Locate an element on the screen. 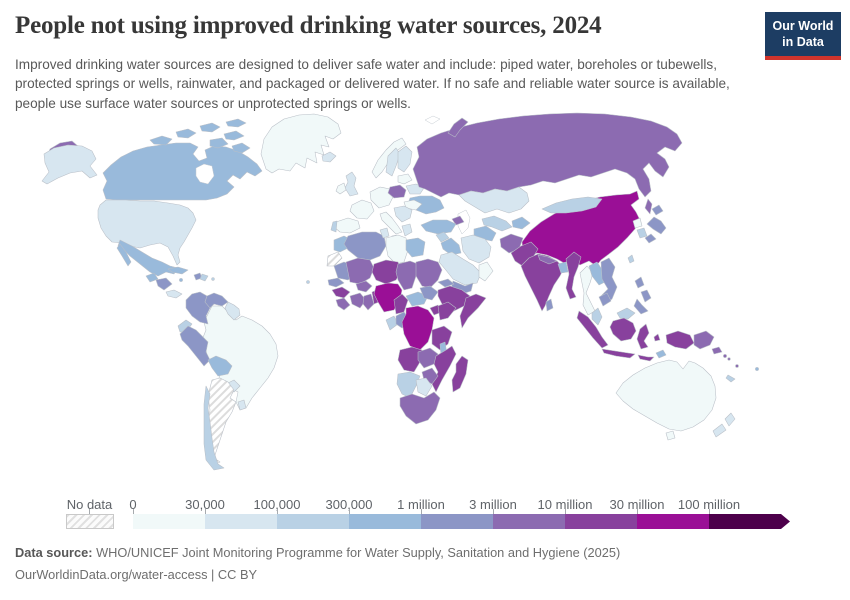 The image size is (850, 600). country-kyrgyzstan-tajikistan is located at coordinates (521, 223).